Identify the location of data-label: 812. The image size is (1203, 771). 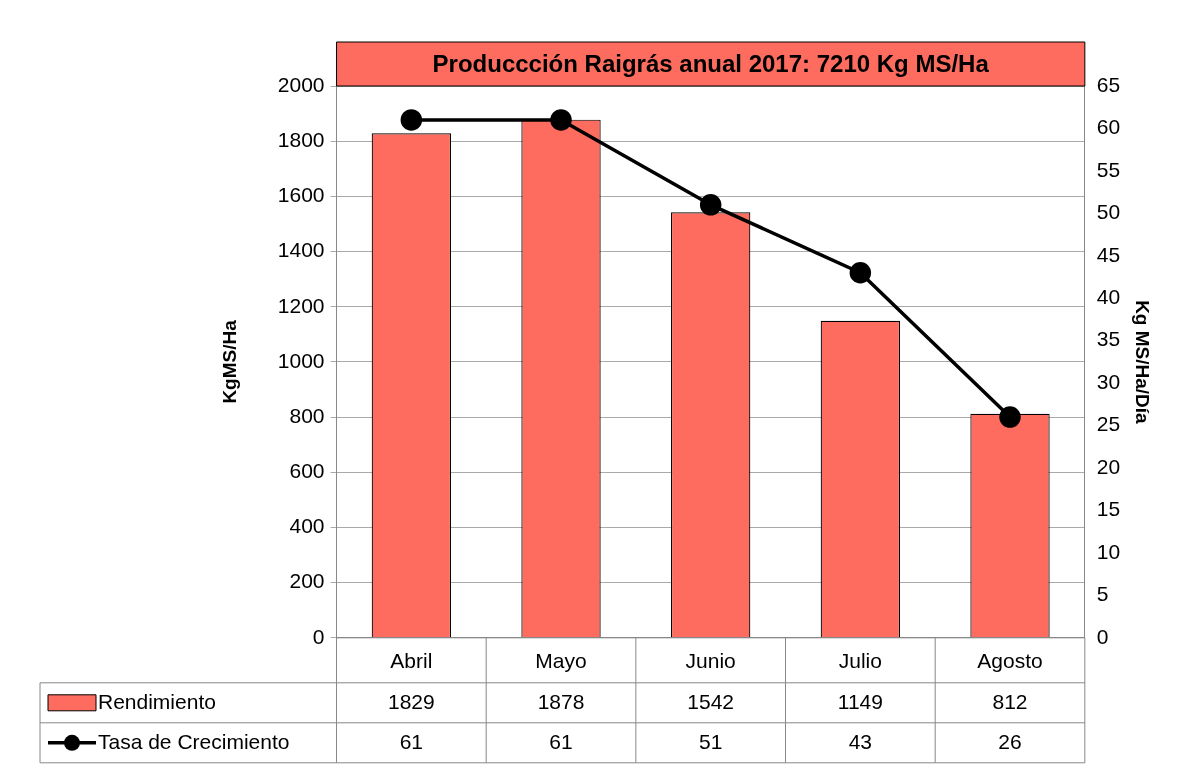
(1010, 701).